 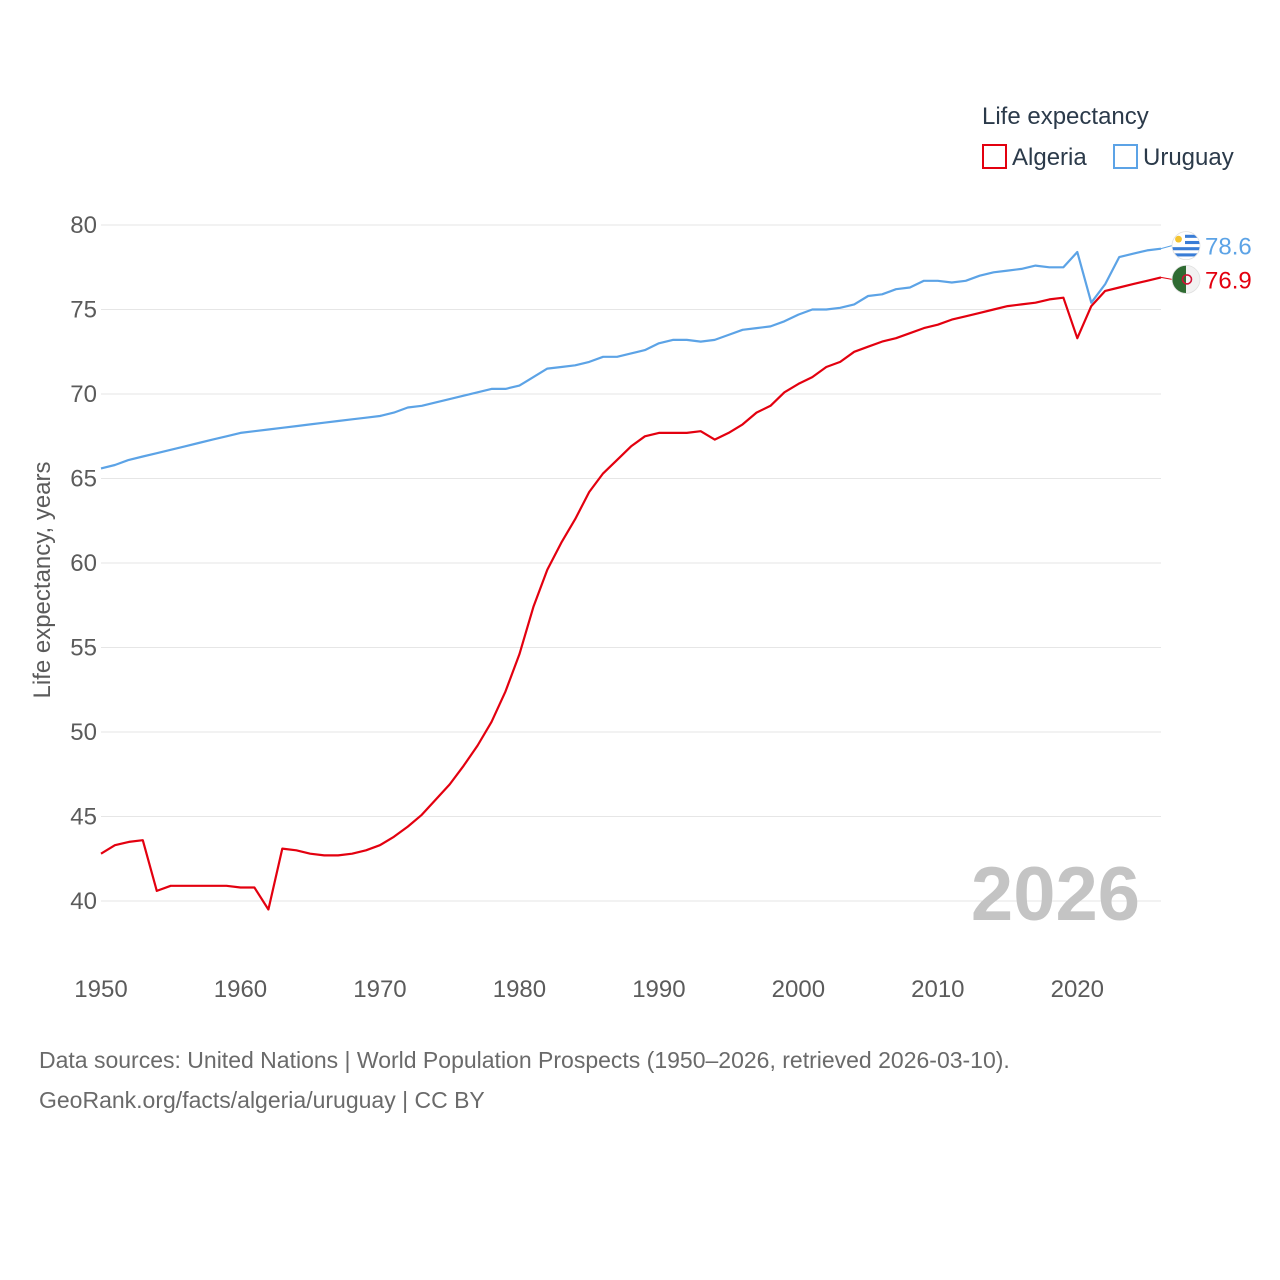 I want to click on x-axis-ticks: 1950 1960 1970 1980 1990 2000 2010 2020, so click(x=589, y=989).